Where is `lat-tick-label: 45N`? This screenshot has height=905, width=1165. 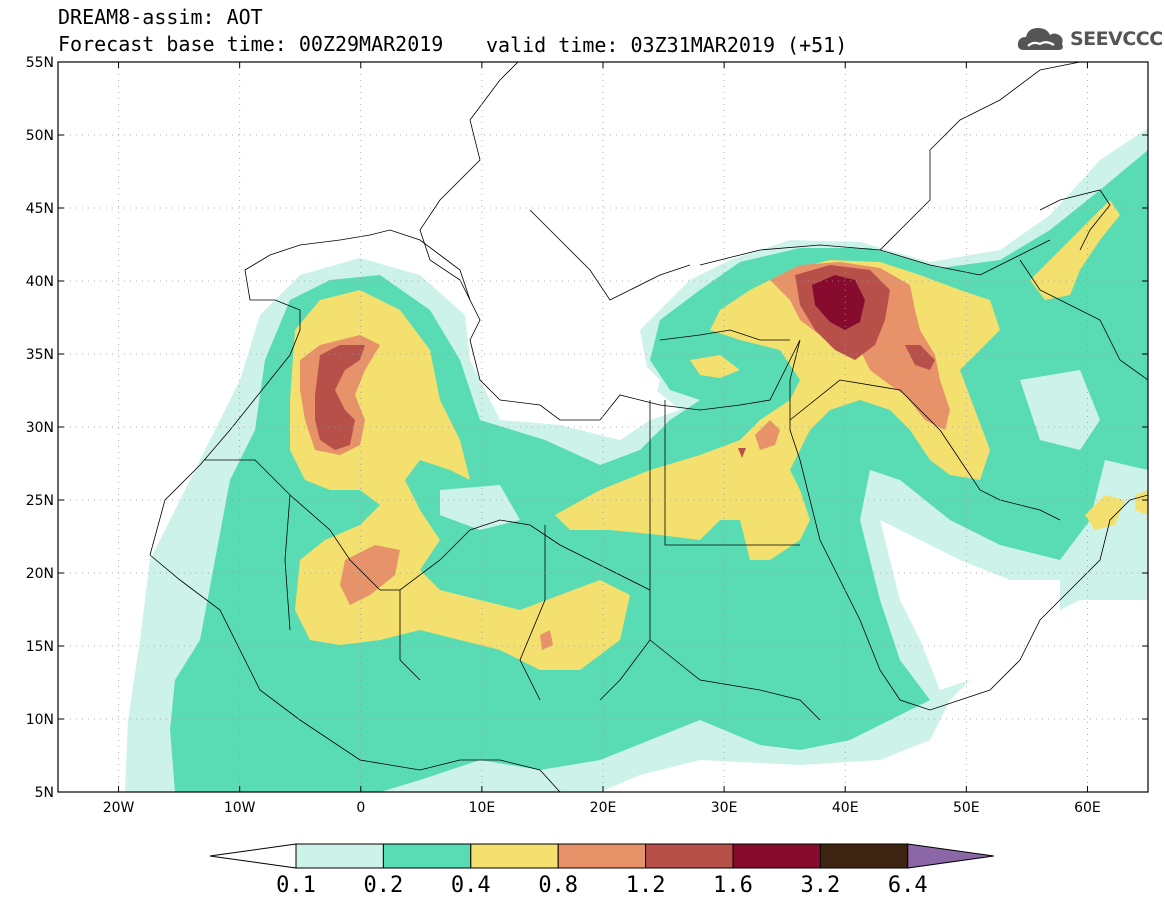
lat-tick-label: 45N is located at coordinates (40, 209).